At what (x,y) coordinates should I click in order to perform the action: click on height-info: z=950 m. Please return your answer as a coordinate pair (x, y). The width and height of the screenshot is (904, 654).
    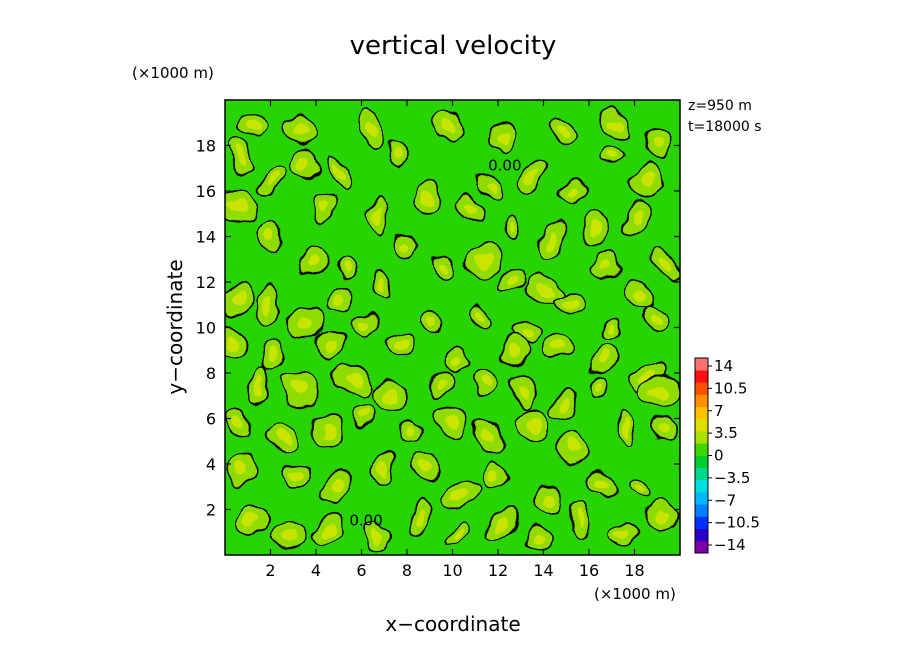
    Looking at the image, I should click on (720, 106).